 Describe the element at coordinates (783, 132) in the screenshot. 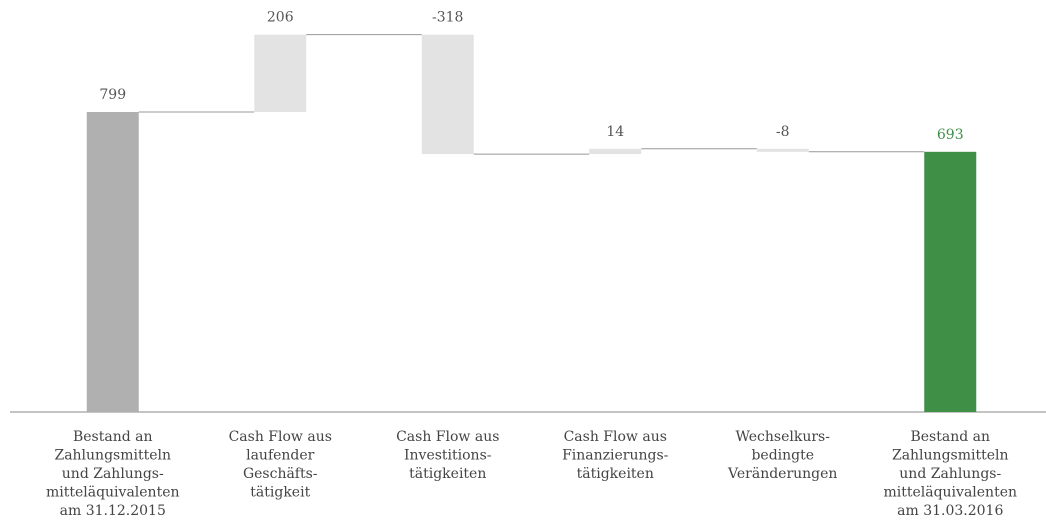

I see `value-label: -8` at that location.